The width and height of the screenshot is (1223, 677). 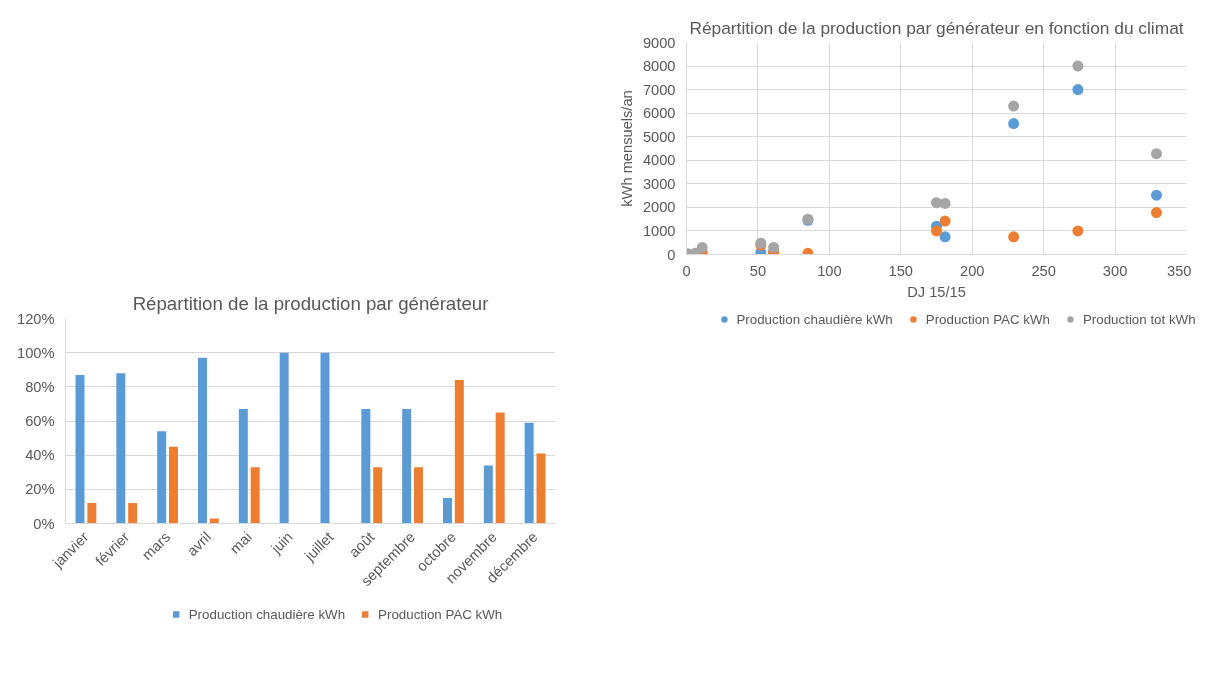 What do you see at coordinates (1043, 270) in the screenshot?
I see `x-tick-label: 250` at bounding box center [1043, 270].